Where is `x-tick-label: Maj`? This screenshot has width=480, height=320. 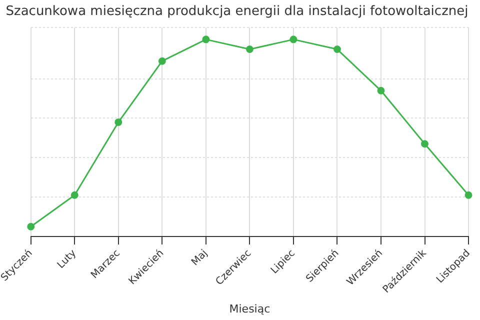 x-tick-label: Maj is located at coordinates (200, 258).